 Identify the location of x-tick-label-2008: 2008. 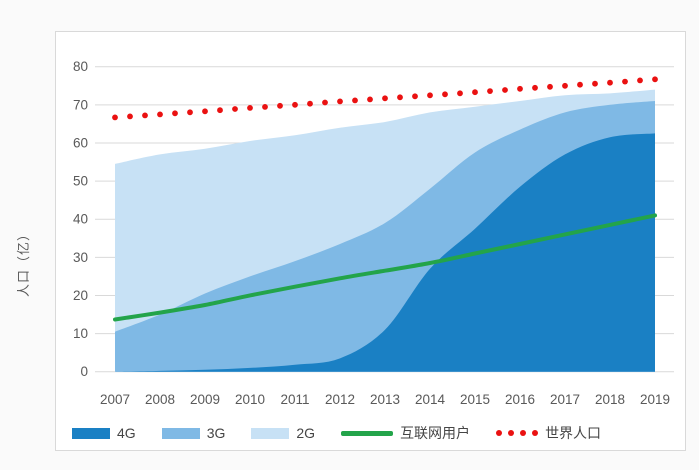
(160, 399).